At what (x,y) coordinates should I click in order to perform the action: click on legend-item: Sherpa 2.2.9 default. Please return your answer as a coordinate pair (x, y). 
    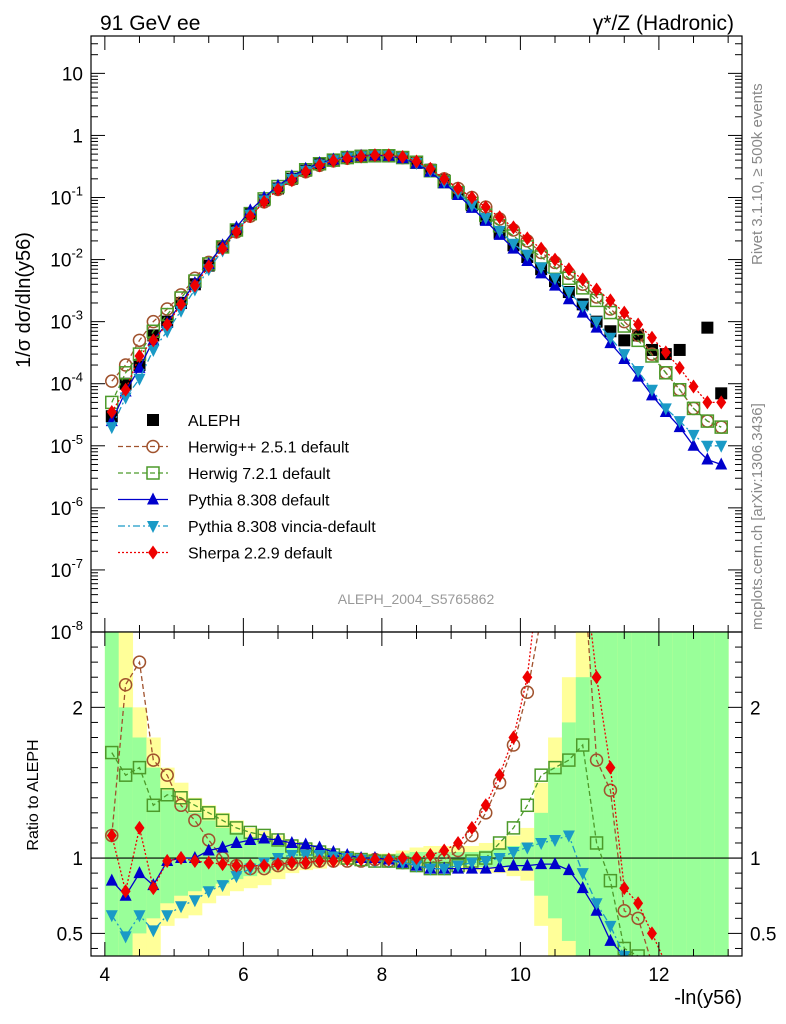
    Looking at the image, I should click on (225, 554).